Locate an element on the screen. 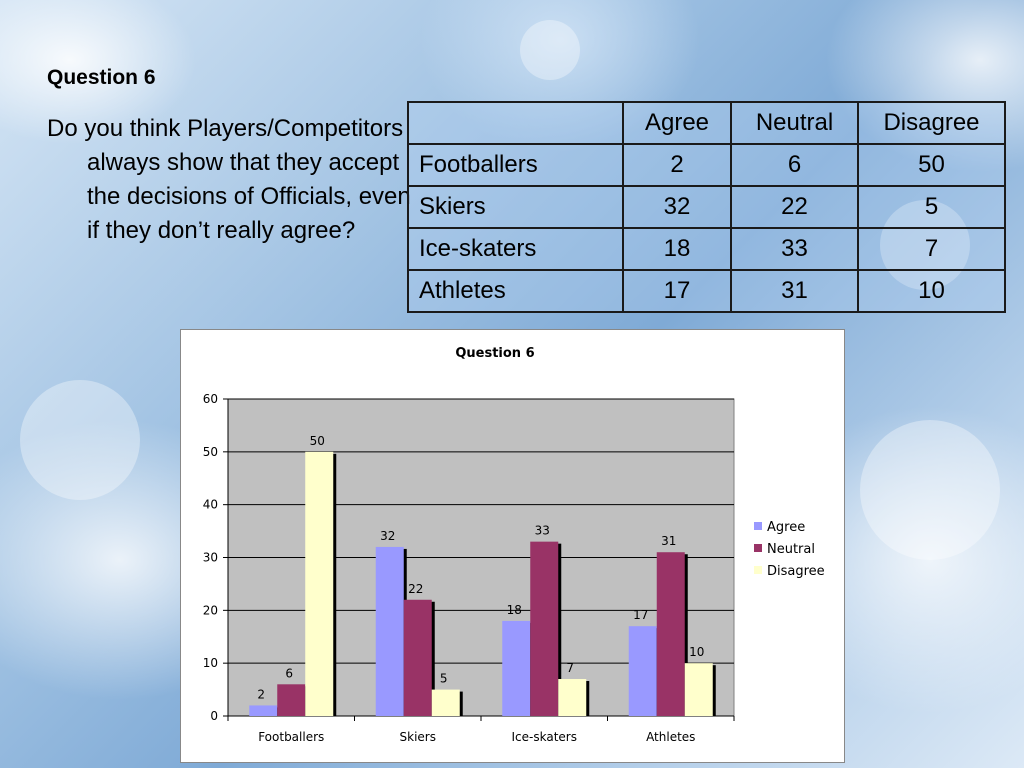 Image resolution: width=1024 pixels, height=768 pixels. table-row: Ice-skaters 18 33 7 is located at coordinates (706, 249).